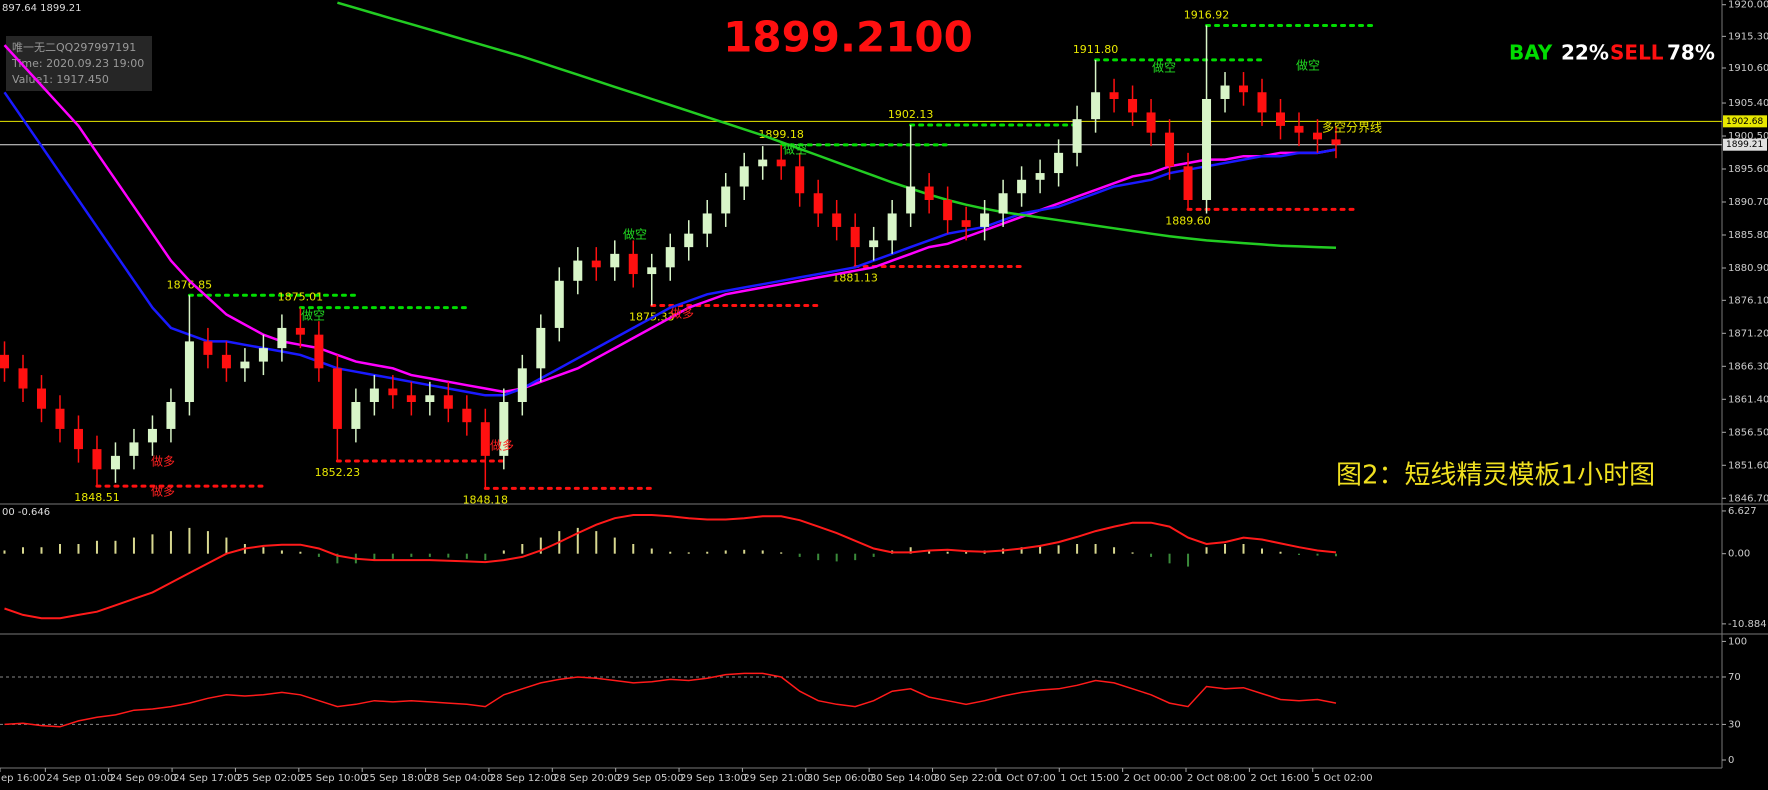 This screenshot has height=790, width=1768. I want to click on x-tick-label: 28 Sep 04:00, so click(460, 778).